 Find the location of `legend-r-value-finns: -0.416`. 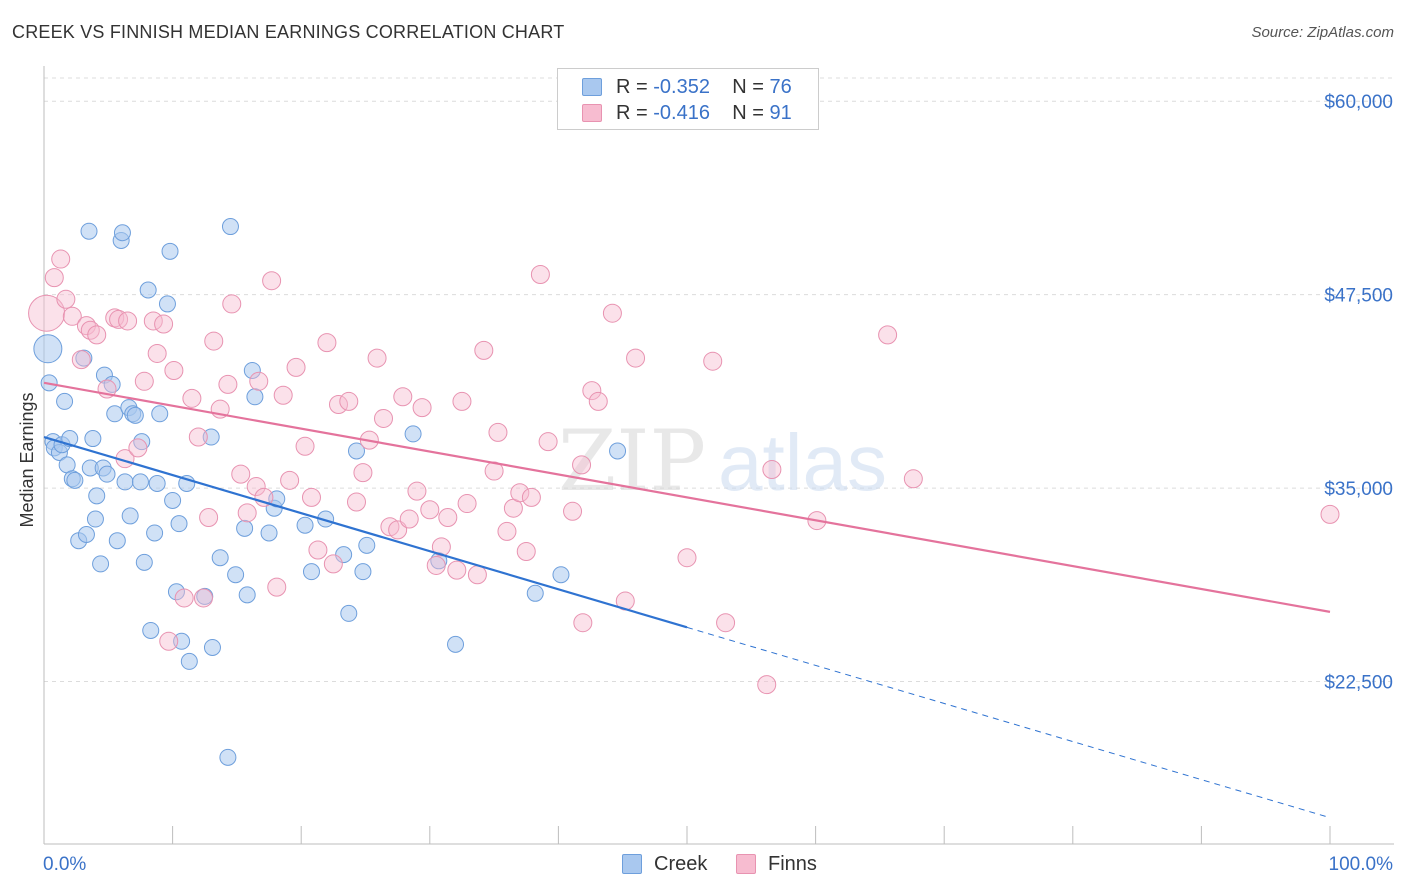

legend-r-value-finns: -0.416 is located at coordinates (681, 113).